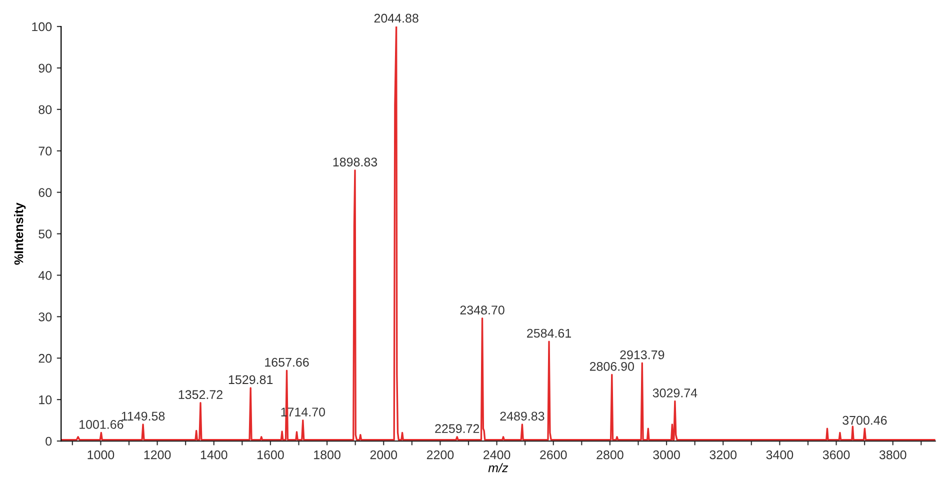 The height and width of the screenshot is (482, 940). Describe the element at coordinates (200, 395) in the screenshot. I see `annotation: 1352.72` at that location.